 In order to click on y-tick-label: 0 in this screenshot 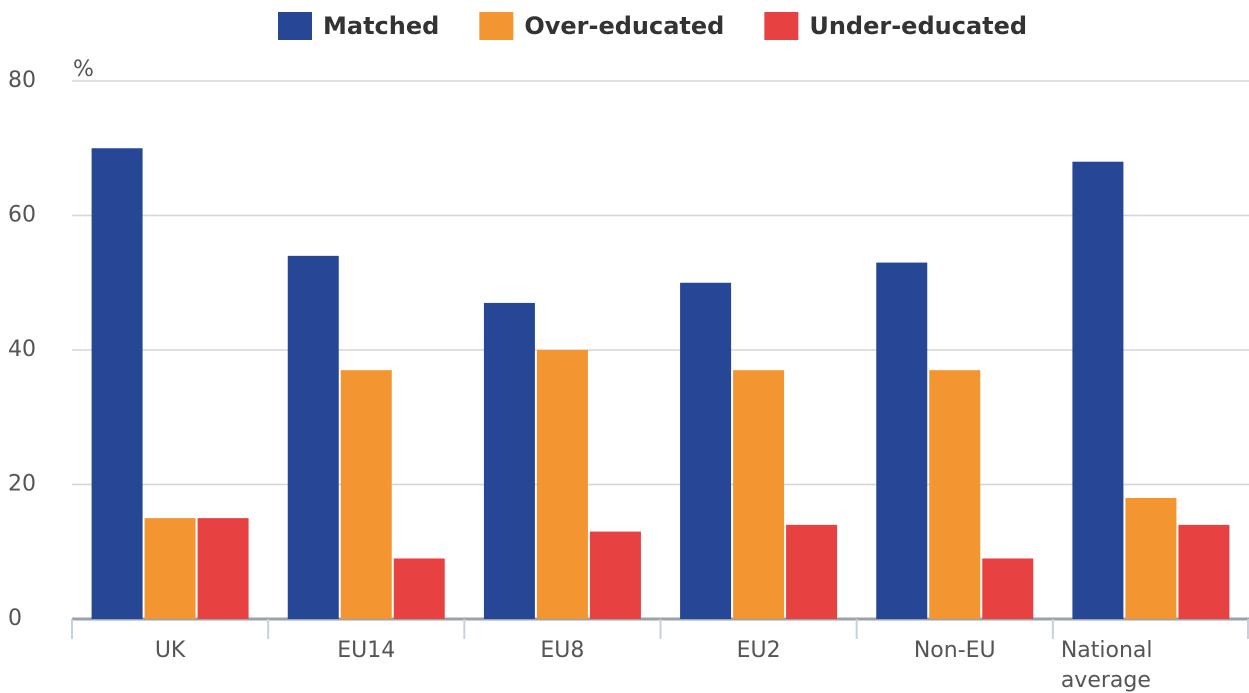, I will do `click(15, 618)`.